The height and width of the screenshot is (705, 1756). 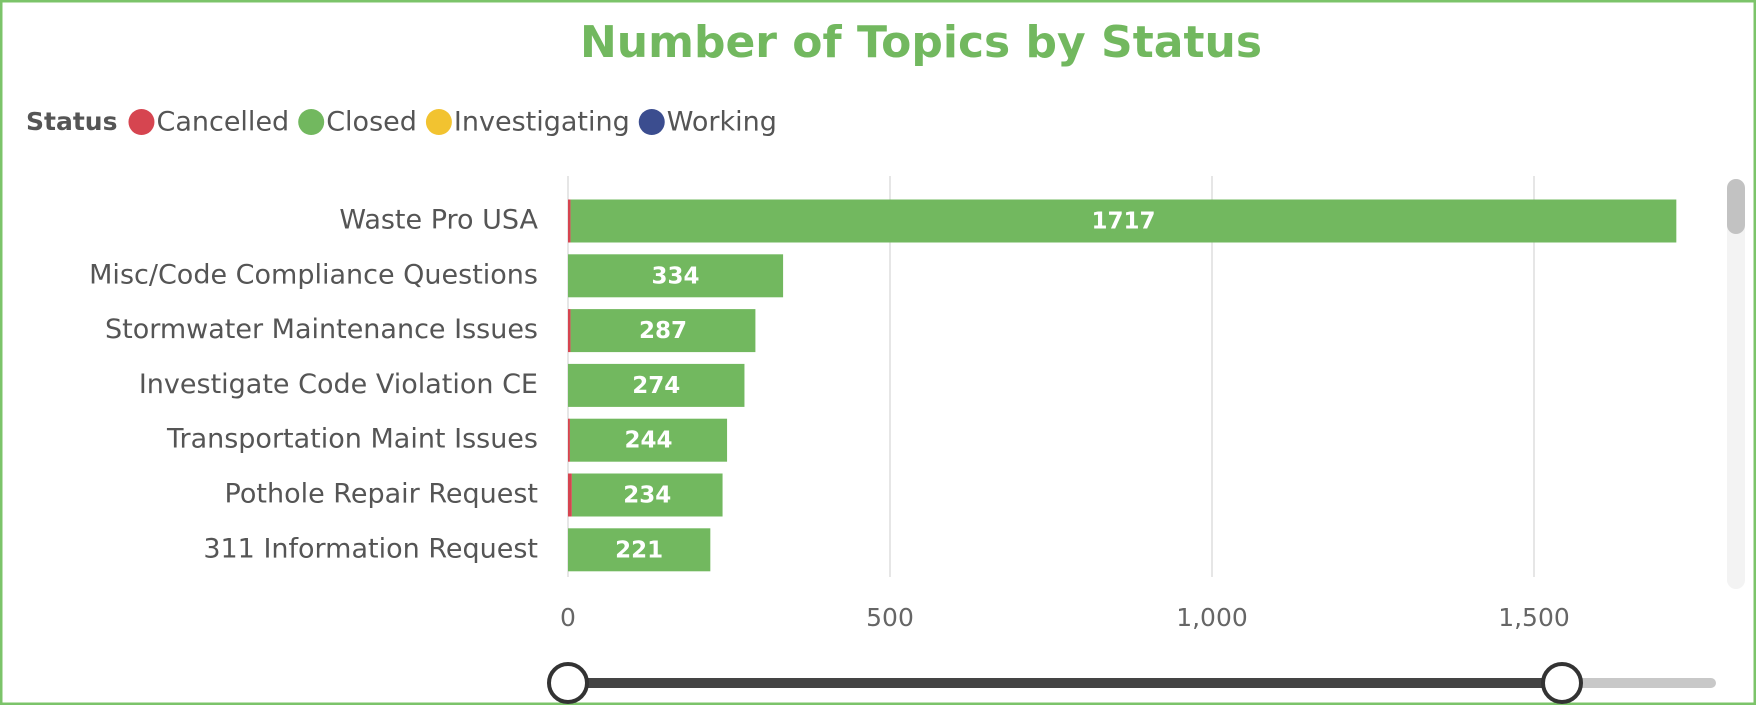 I want to click on range-slider, so click(x=1131, y=683).